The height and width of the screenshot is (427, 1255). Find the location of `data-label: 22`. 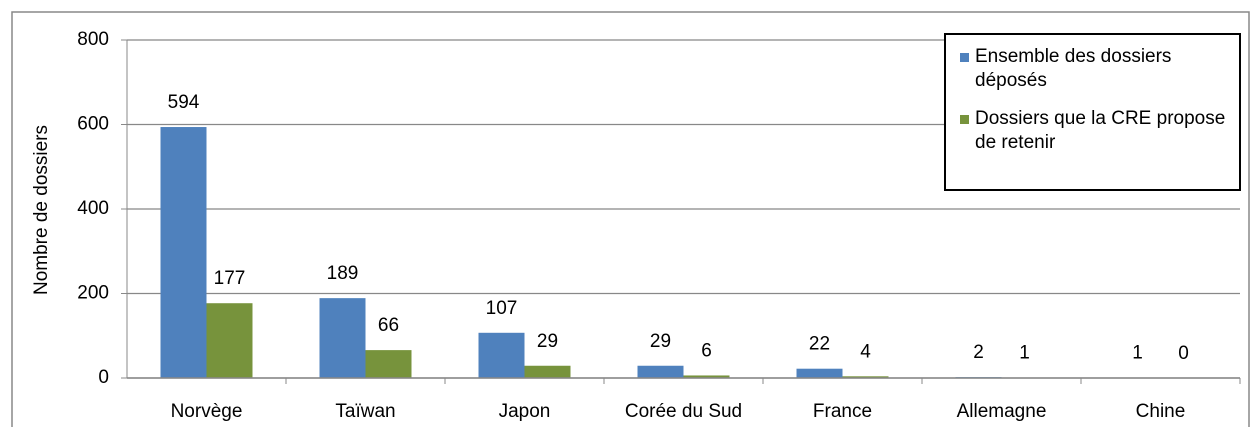

data-label: 22 is located at coordinates (819, 344).